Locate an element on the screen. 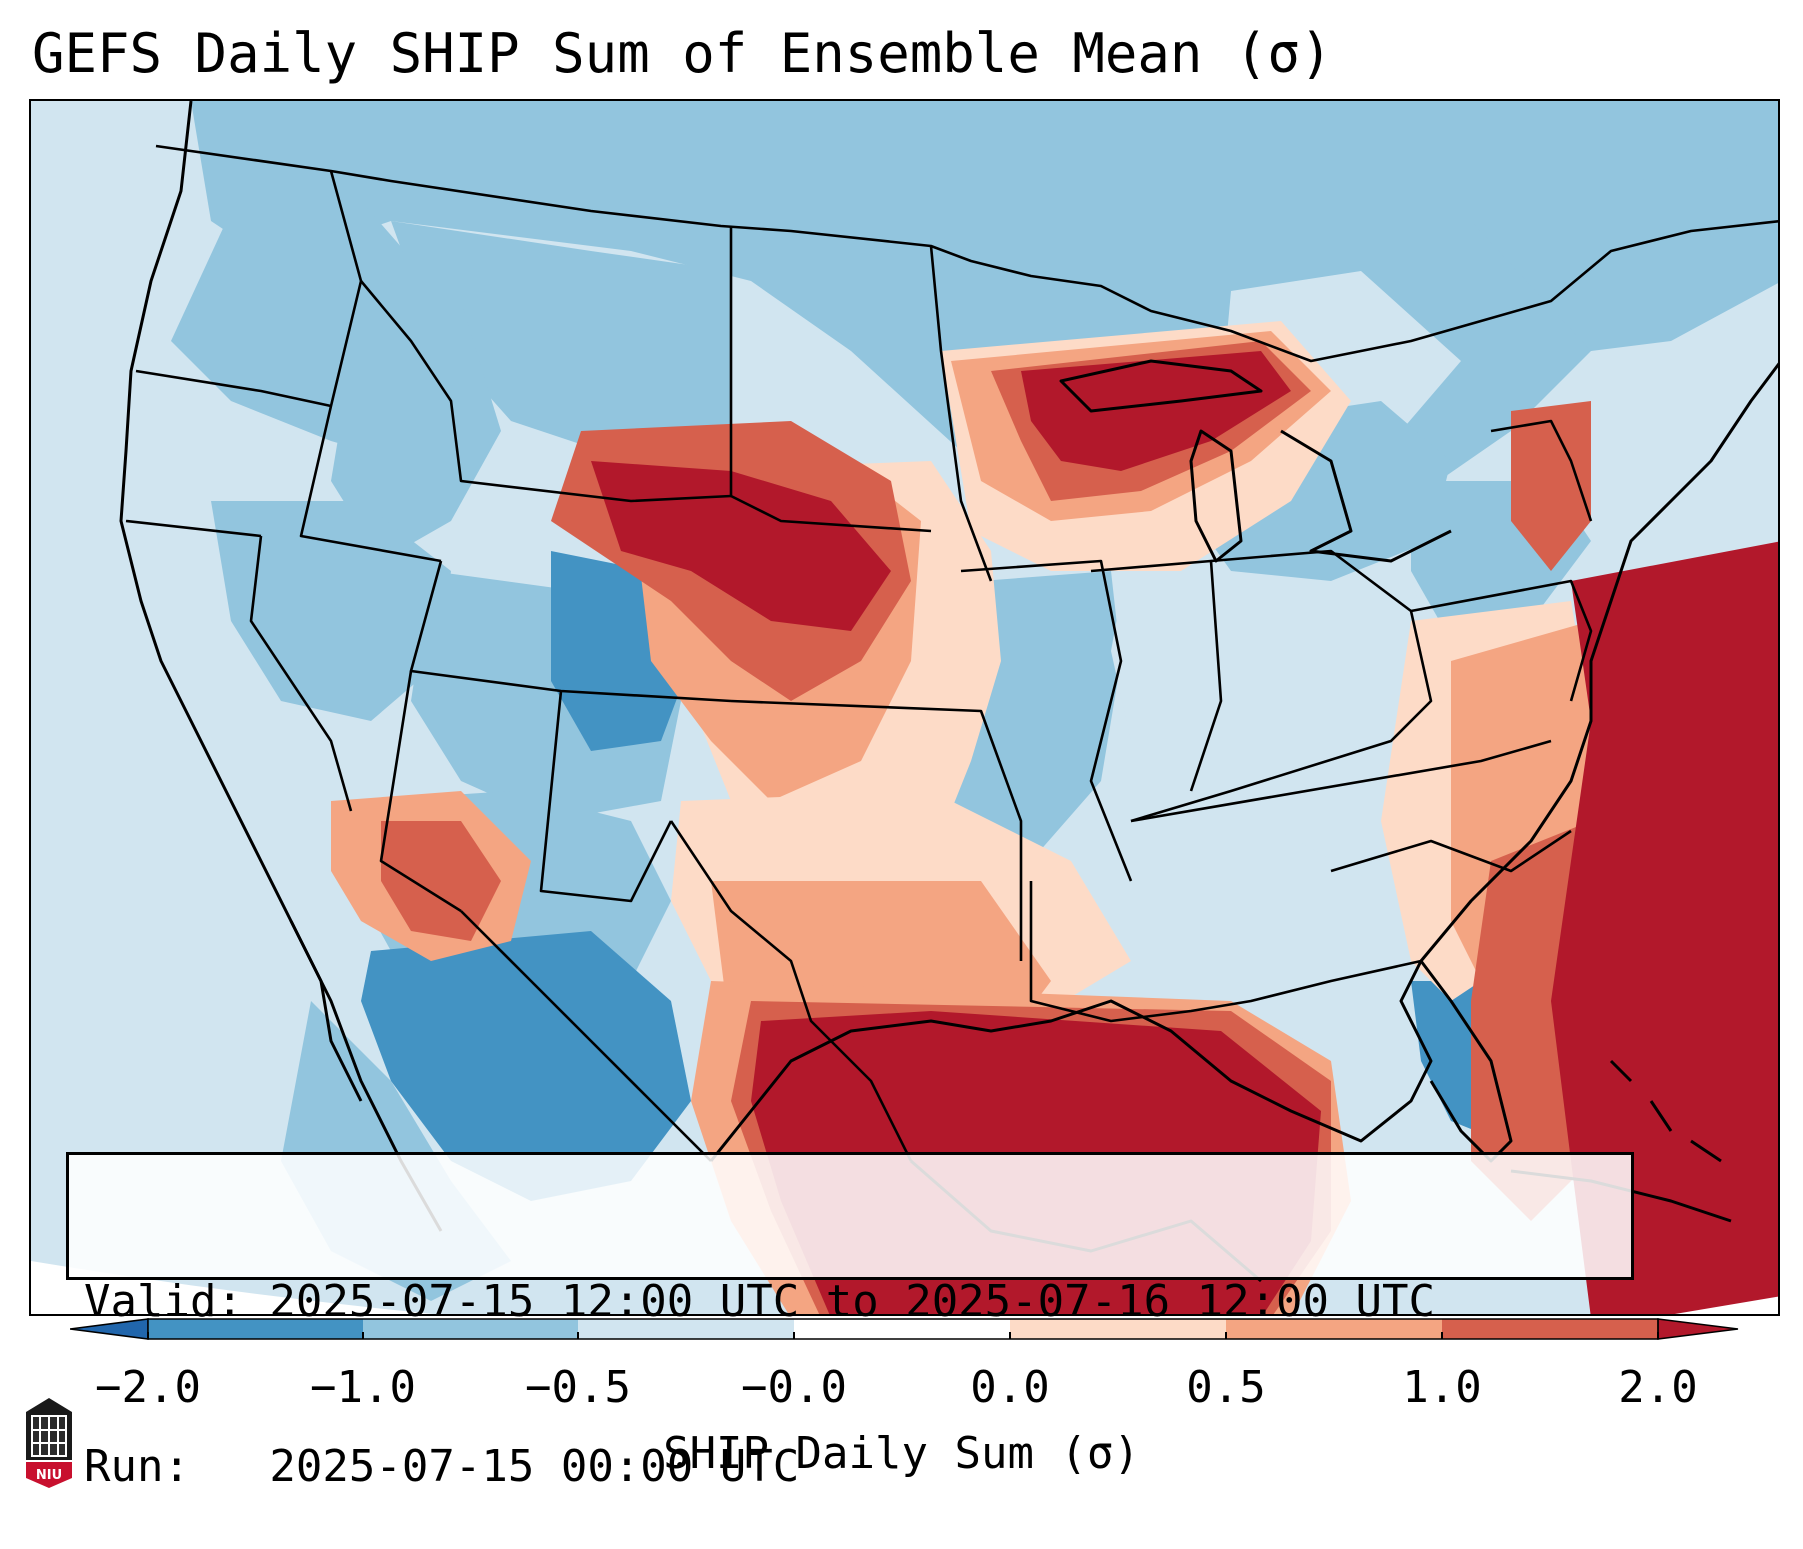  pacific-coast is located at coordinates (281, 666).